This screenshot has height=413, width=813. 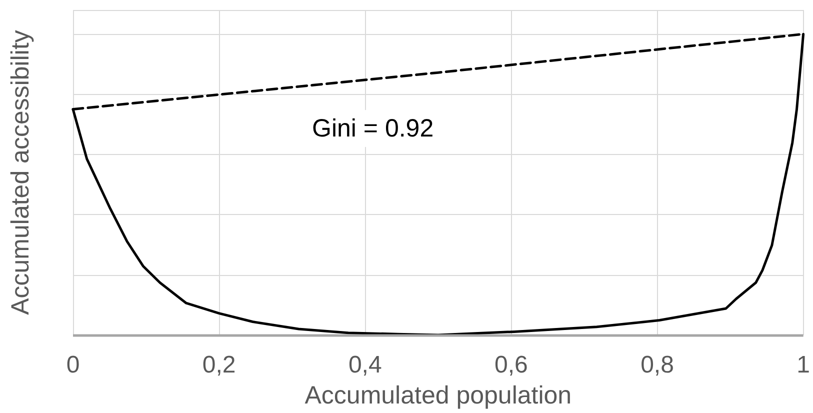 I want to click on x-tick-label: 0,8, so click(x=657, y=365).